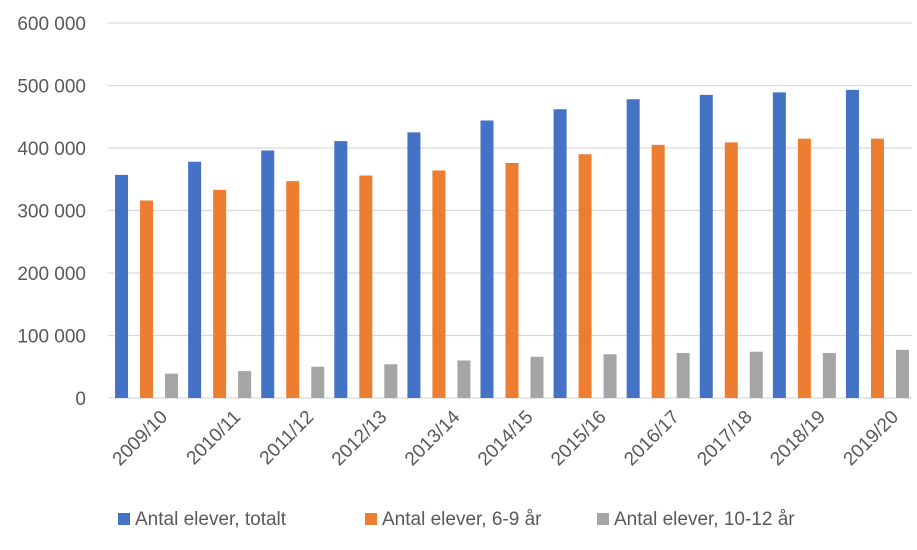  Describe the element at coordinates (140, 438) in the screenshot. I see `x-tick-label: 2009/10` at that location.